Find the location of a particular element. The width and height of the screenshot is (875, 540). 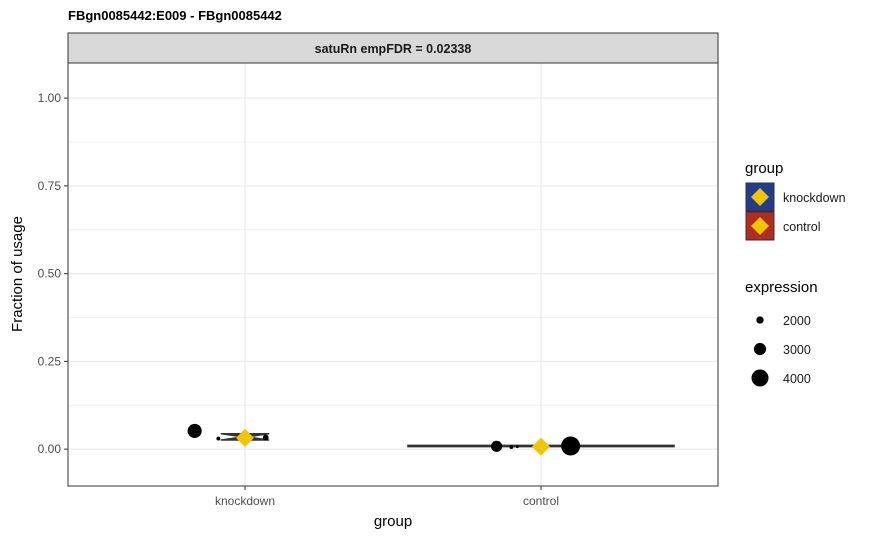

legend-group: group knockdown control is located at coordinates (795, 200).